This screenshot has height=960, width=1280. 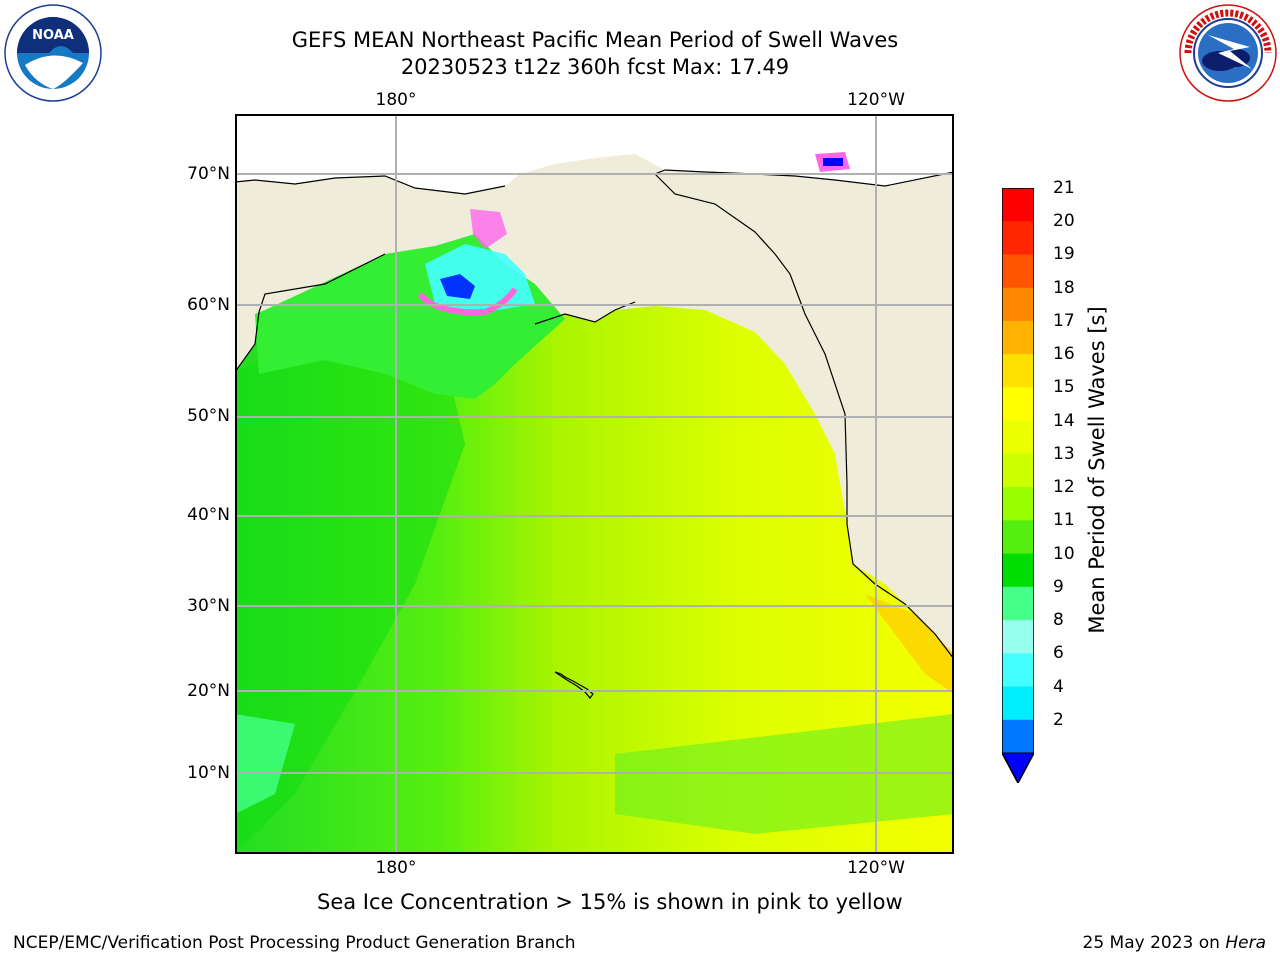 What do you see at coordinates (467, 301) in the screenshot?
I see `sea-ice-edge` at bounding box center [467, 301].